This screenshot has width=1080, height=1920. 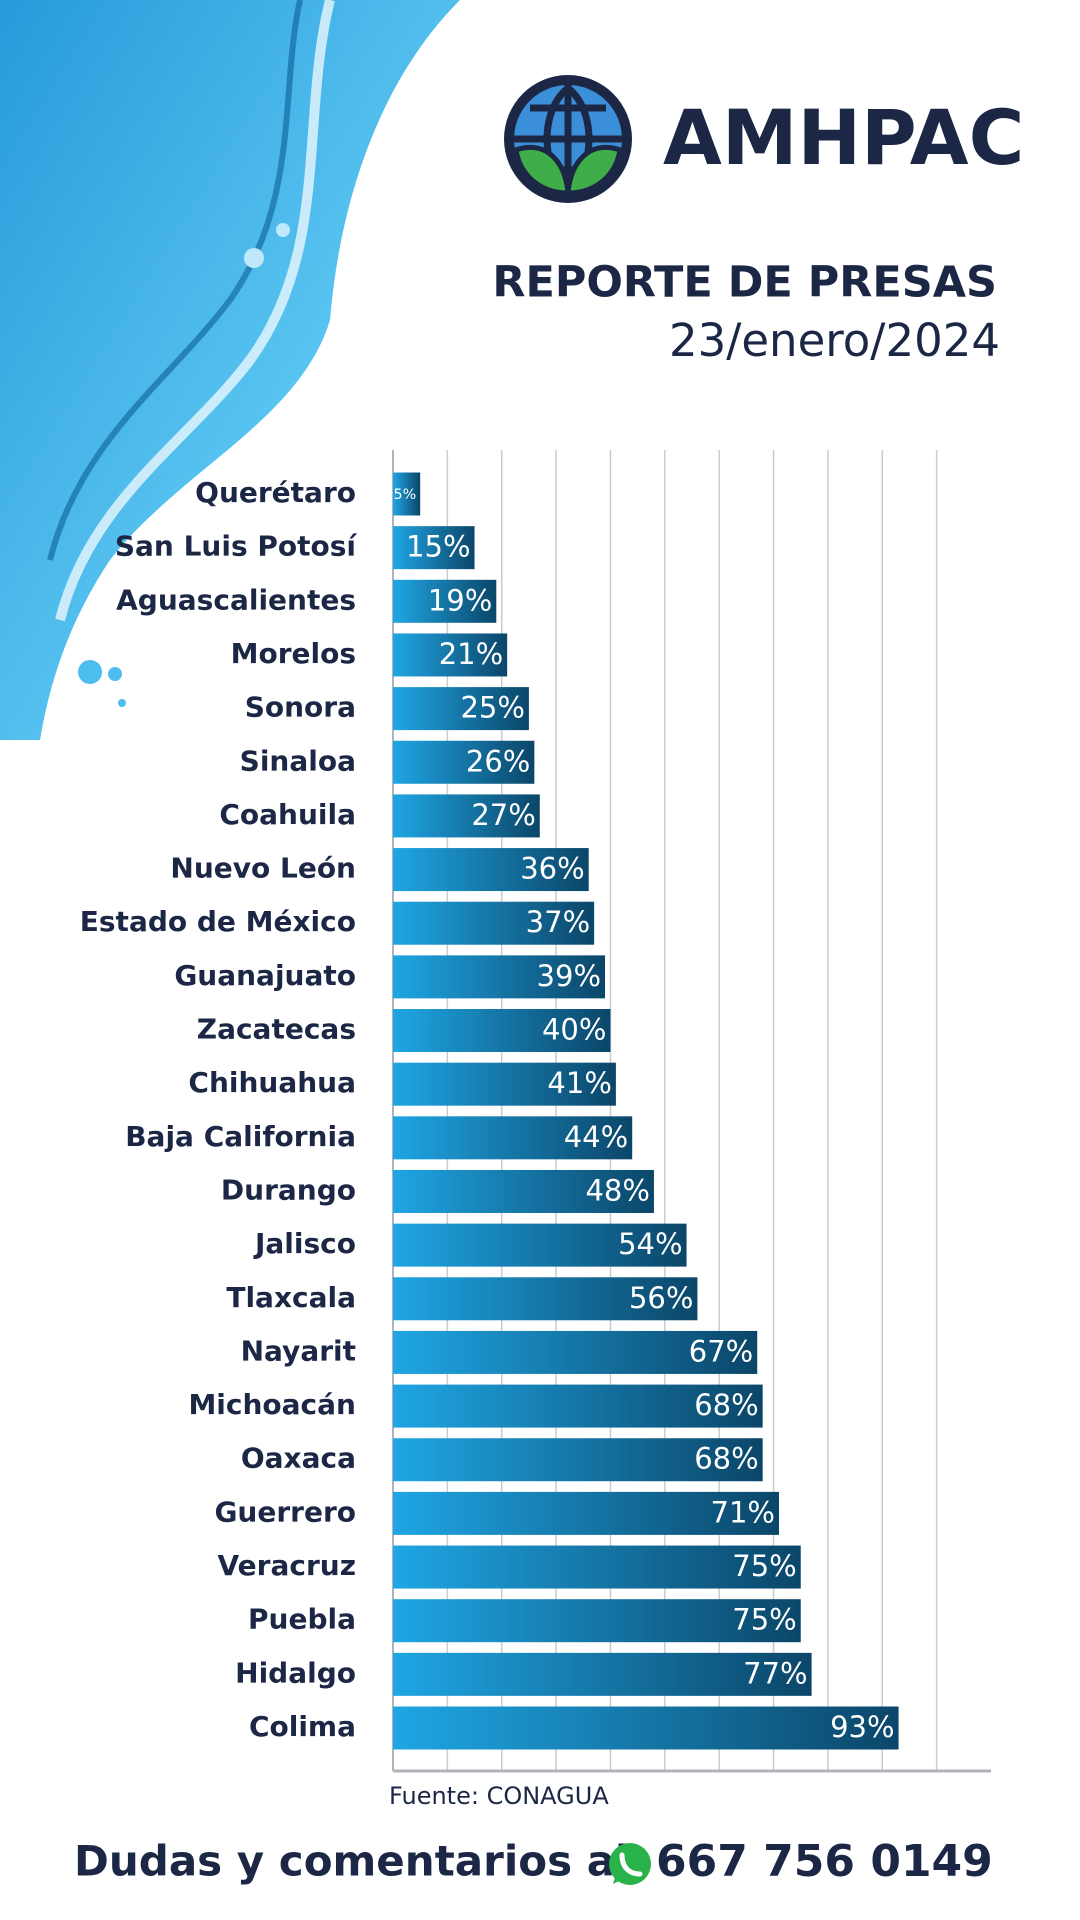 What do you see at coordinates (569, 976) in the screenshot?
I see `value-label: 39%` at bounding box center [569, 976].